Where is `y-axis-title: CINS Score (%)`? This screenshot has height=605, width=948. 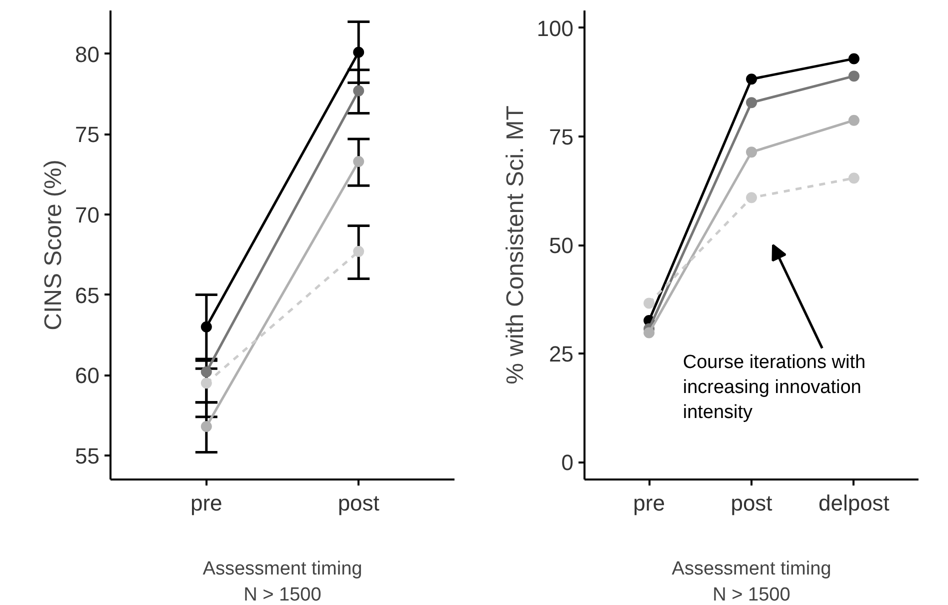 y-axis-title: CINS Score (%) is located at coordinates (54, 245).